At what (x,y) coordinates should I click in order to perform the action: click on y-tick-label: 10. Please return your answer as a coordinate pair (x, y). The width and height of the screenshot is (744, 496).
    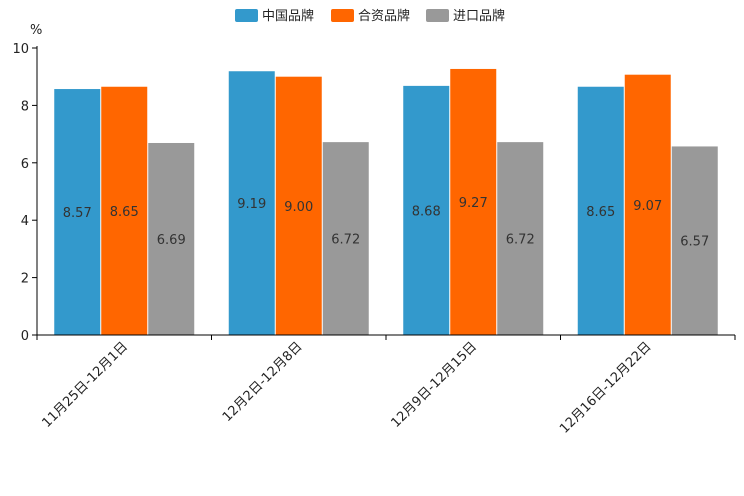
    Looking at the image, I should click on (20, 49).